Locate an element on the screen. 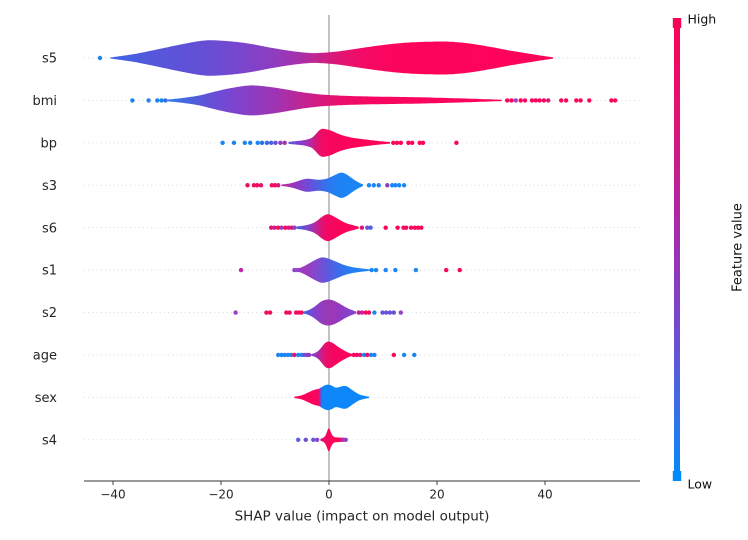 The height and width of the screenshot is (540, 748). violin-s3 is located at coordinates (322, 185).